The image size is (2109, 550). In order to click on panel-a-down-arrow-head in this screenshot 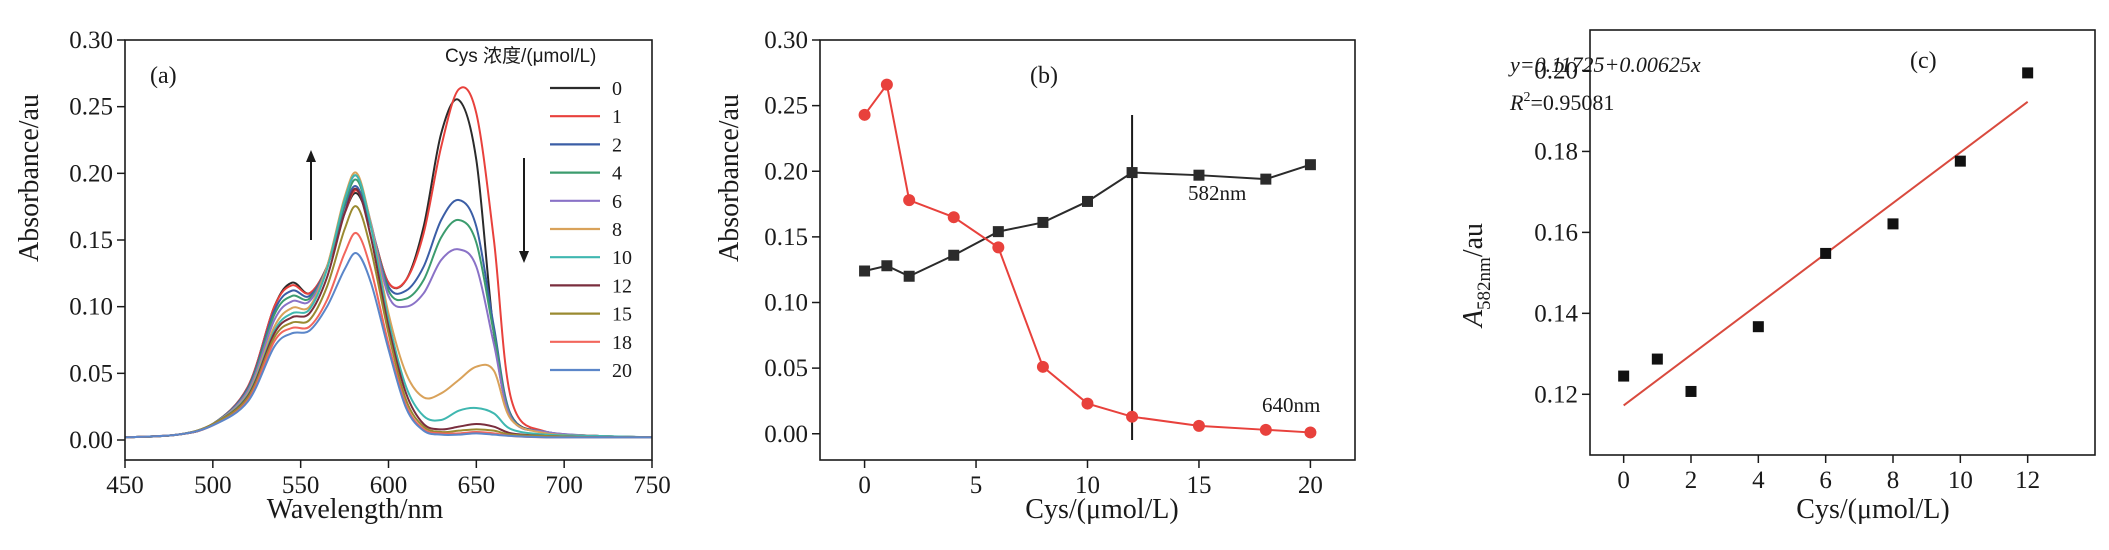, I will do `click(524, 257)`.